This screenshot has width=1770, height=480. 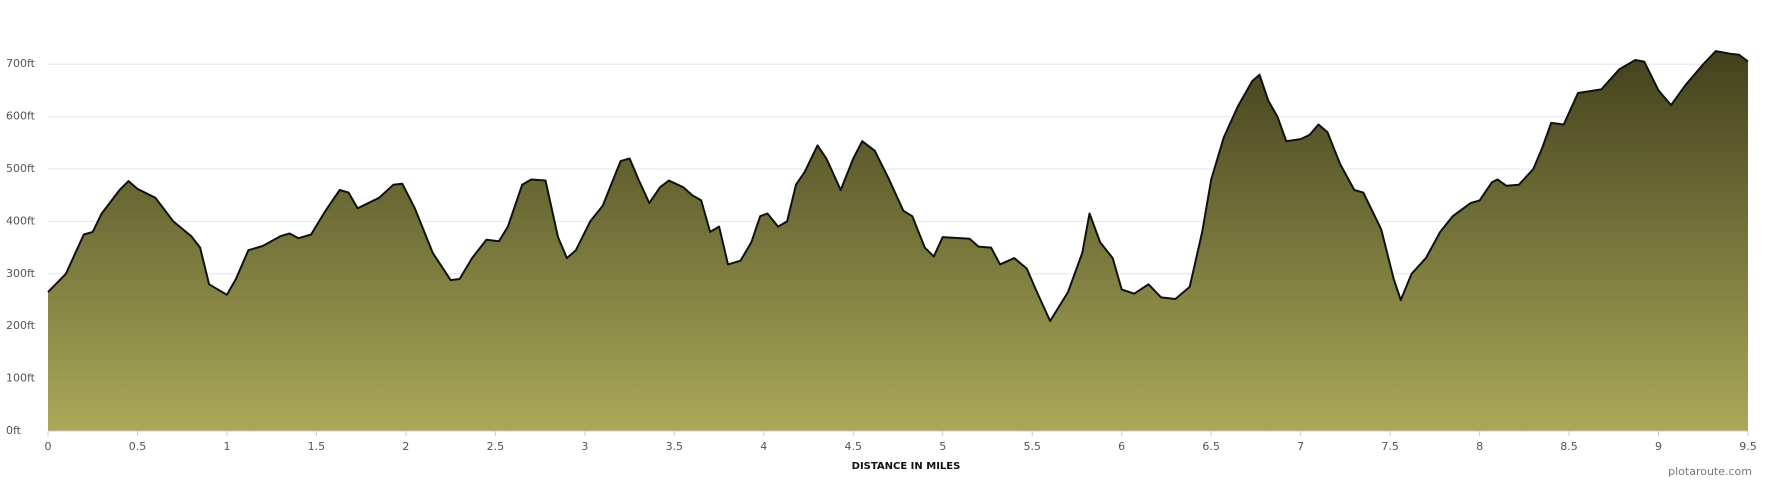 I want to click on y-tick-label: 400ft, so click(x=21, y=220).